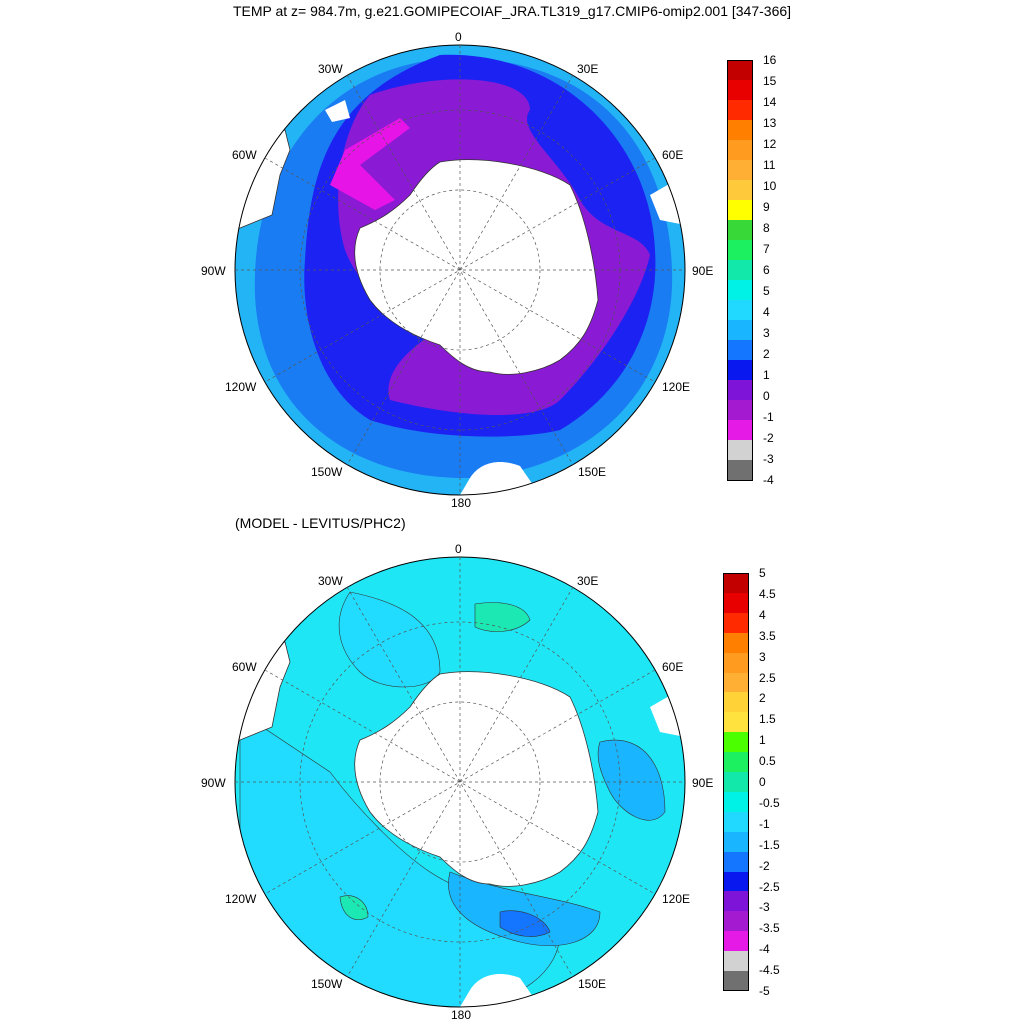 The height and width of the screenshot is (1024, 1024). Describe the element at coordinates (769, 886) in the screenshot. I see `bottom-colorbar-tick-label: -2.5` at that location.